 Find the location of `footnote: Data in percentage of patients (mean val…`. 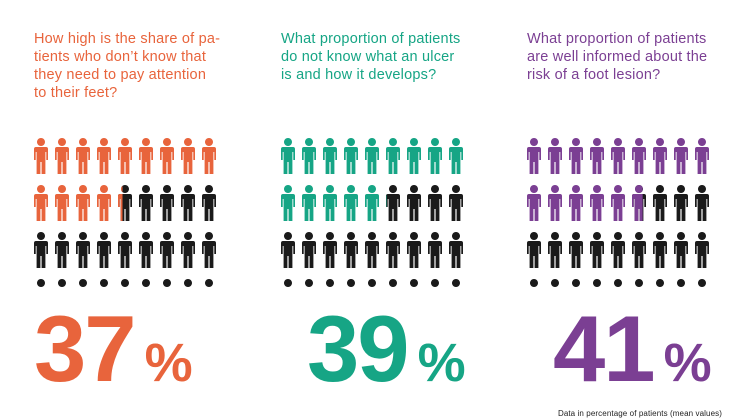

footnote: Data in percentage of patients (mean val… is located at coordinates (639, 413).